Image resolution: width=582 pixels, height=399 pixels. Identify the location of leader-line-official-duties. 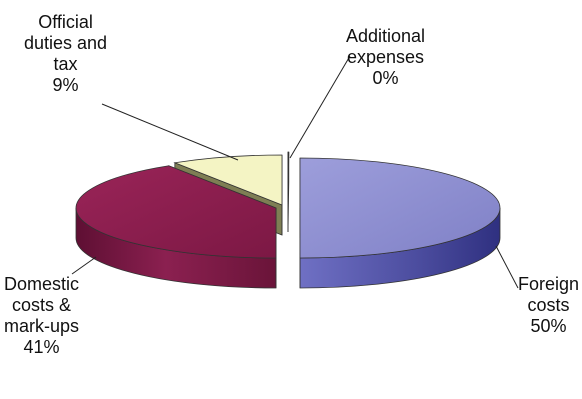
(170, 132).